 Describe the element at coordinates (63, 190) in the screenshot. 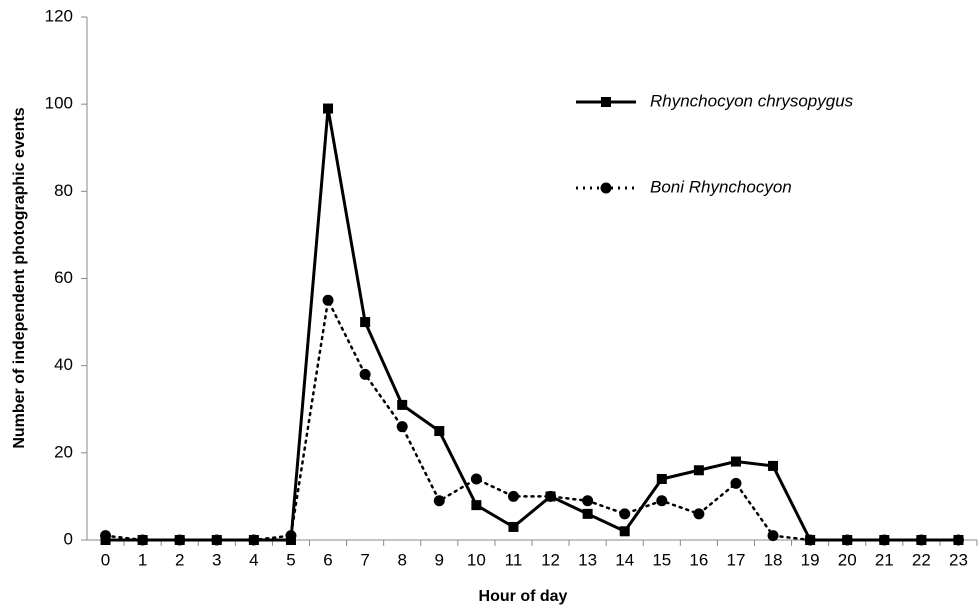

I see `y-tick-label: 80` at that location.